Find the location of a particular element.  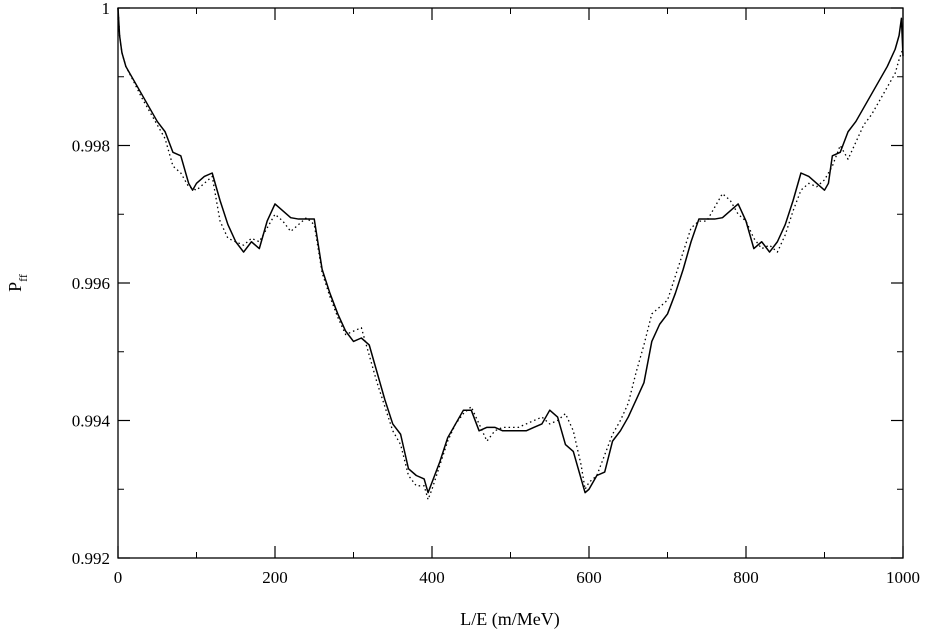

y-axis-title: Pff is located at coordinates (17, 283).